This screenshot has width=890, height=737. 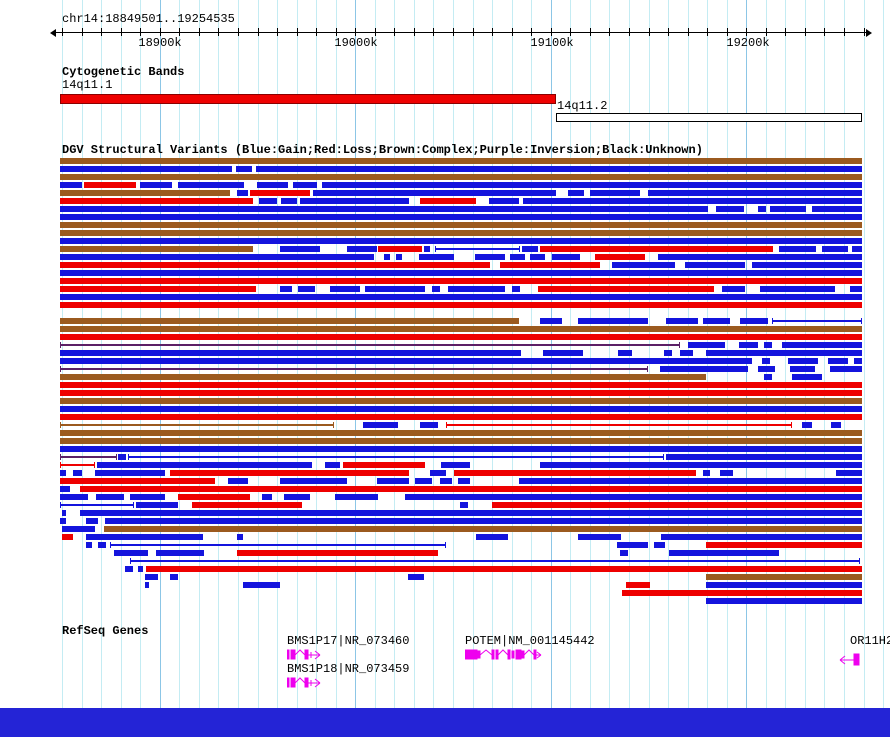 I want to click on gene-label: OR11H2, so click(x=870, y=641).